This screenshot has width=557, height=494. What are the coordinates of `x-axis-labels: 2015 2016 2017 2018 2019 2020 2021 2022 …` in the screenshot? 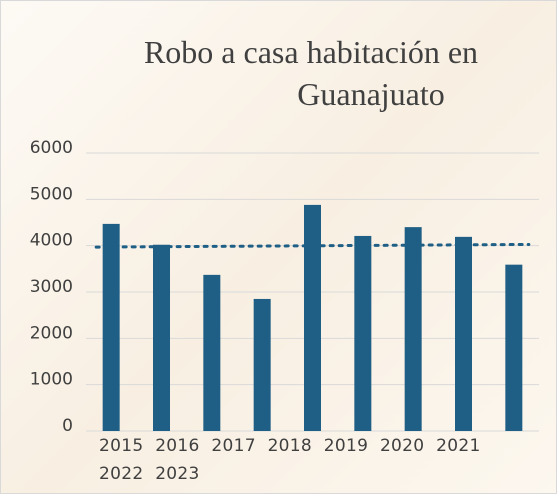 It's located at (314, 460).